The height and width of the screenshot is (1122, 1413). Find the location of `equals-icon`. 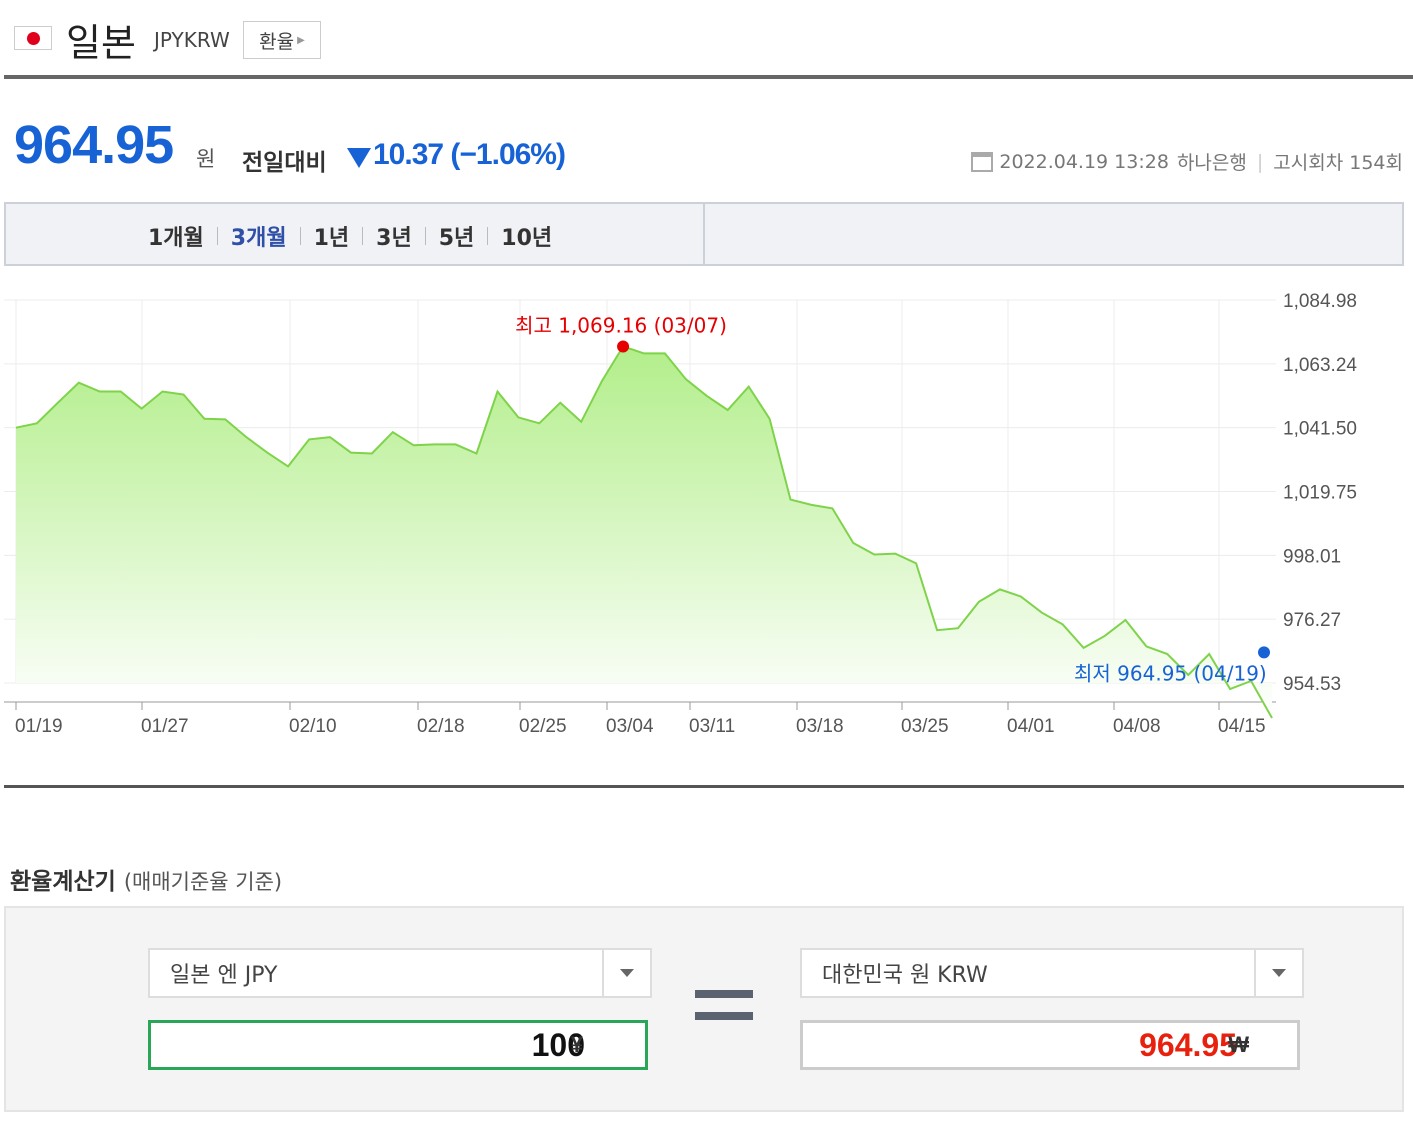

equals-icon is located at coordinates (724, 1006).